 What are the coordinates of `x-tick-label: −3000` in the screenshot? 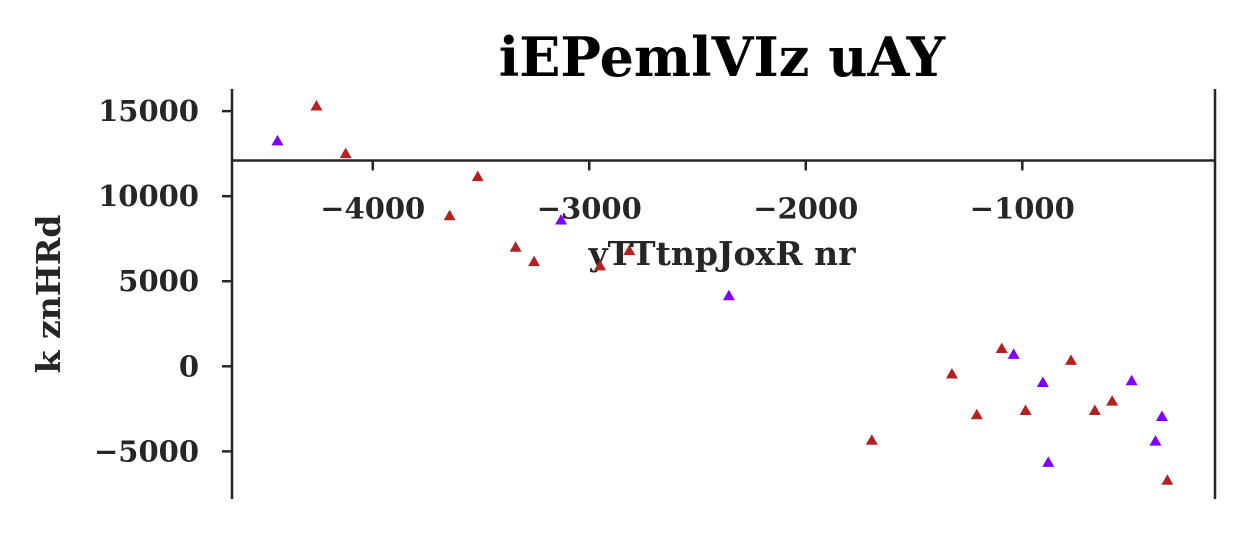 It's located at (589, 208).